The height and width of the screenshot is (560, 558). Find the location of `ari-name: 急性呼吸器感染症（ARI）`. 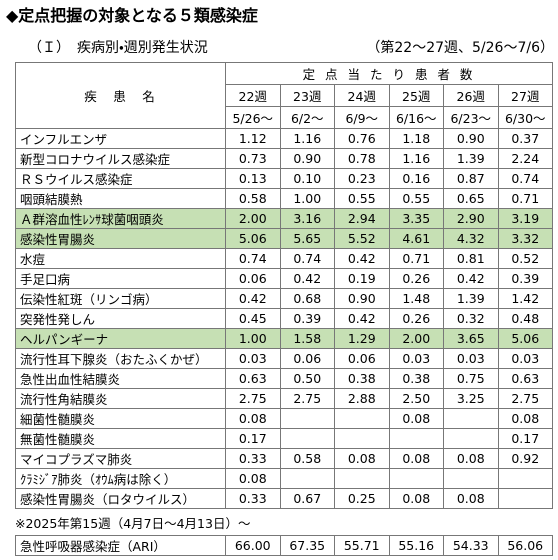

ari-name: 急性呼吸器感染症（ARI） is located at coordinates (120, 545).